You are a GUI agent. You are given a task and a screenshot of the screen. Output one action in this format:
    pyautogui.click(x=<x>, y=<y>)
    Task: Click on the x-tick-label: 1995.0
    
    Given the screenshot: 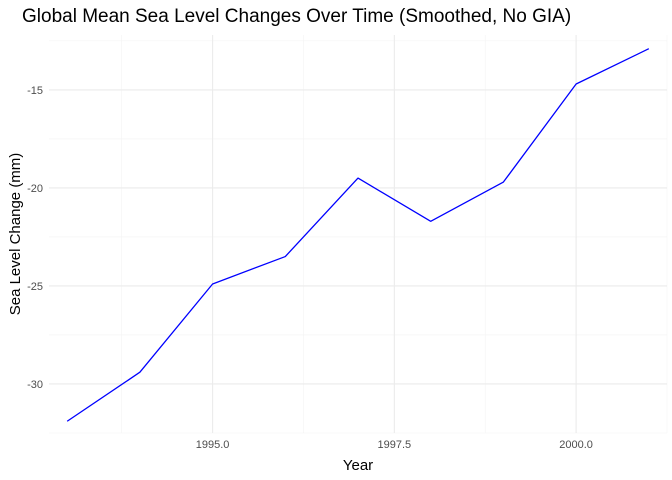 What is the action you would take?
    pyautogui.click(x=213, y=445)
    